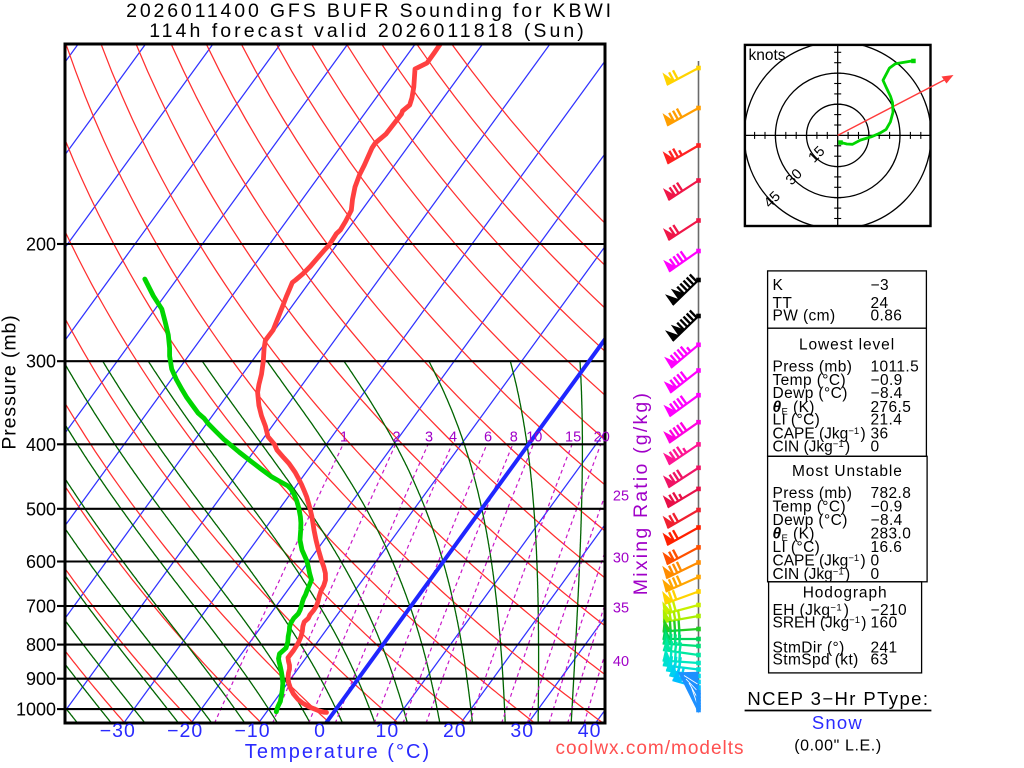 The height and width of the screenshot is (768, 1024). What do you see at coordinates (41, 607) in the screenshot?
I see `svg-text: 700` at bounding box center [41, 607].